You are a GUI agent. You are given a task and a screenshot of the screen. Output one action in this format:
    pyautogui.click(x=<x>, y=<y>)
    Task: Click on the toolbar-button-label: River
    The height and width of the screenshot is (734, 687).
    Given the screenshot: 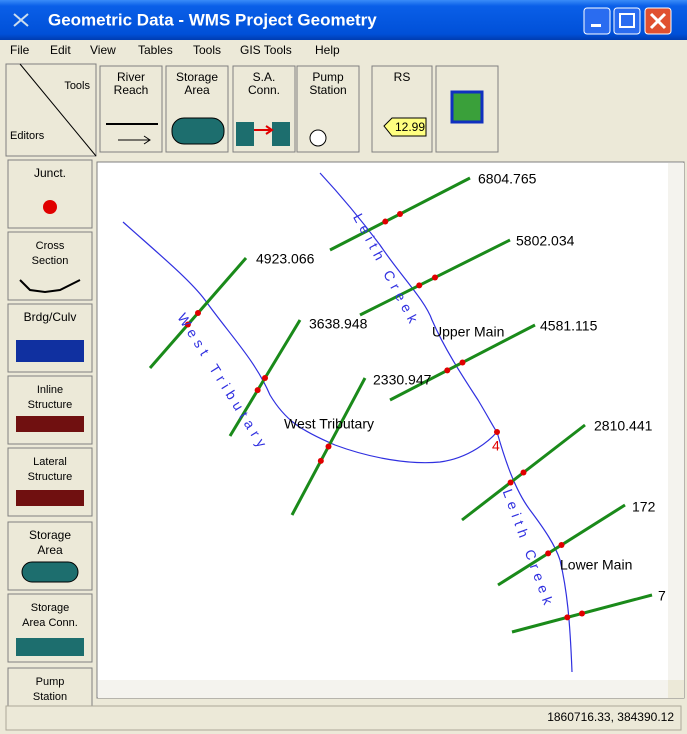 What is the action you would take?
    pyautogui.click(x=131, y=77)
    